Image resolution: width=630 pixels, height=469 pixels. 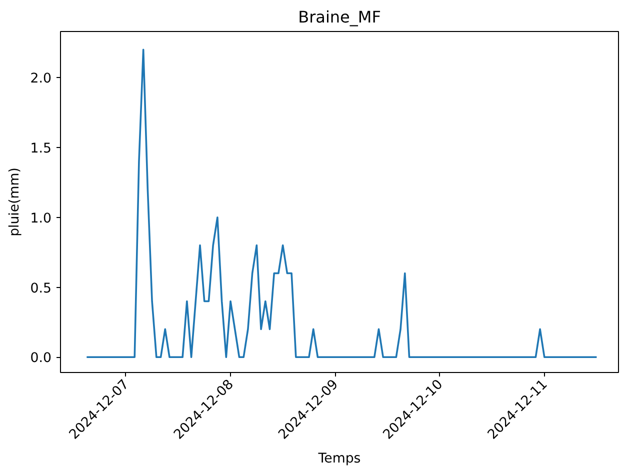 What do you see at coordinates (339, 17) in the screenshot?
I see `chart-title: Braine_MF` at bounding box center [339, 17].